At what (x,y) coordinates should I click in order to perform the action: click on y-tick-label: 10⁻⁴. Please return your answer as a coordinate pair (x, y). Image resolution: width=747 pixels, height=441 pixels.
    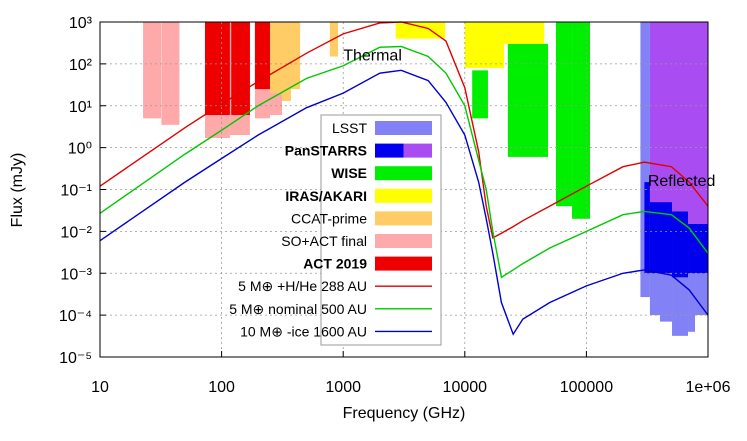
    Looking at the image, I should click on (75, 316).